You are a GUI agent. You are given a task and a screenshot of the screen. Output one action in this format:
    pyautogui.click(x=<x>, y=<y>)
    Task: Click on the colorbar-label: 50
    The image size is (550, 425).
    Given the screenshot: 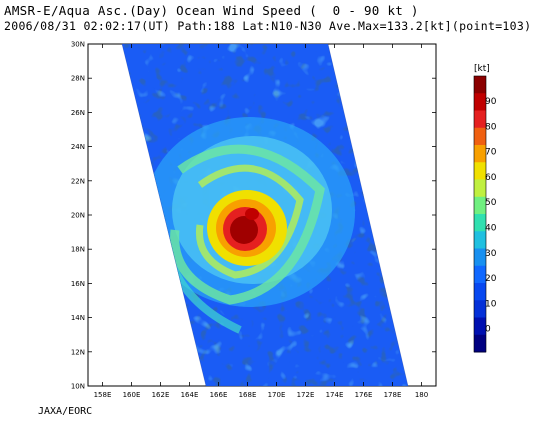 What is the action you would take?
    pyautogui.click(x=491, y=203)
    